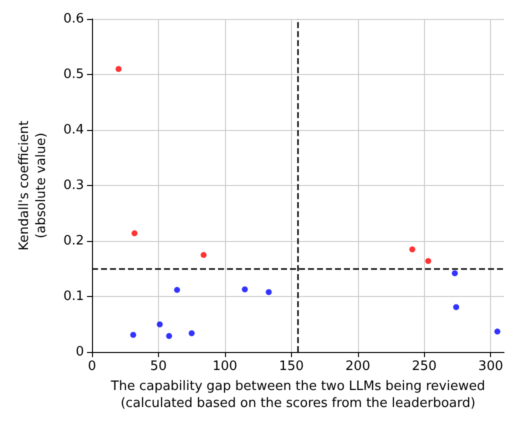 This screenshot has width=532, height=425. I want to click on y-tick-label: 0.1, so click(73, 296).